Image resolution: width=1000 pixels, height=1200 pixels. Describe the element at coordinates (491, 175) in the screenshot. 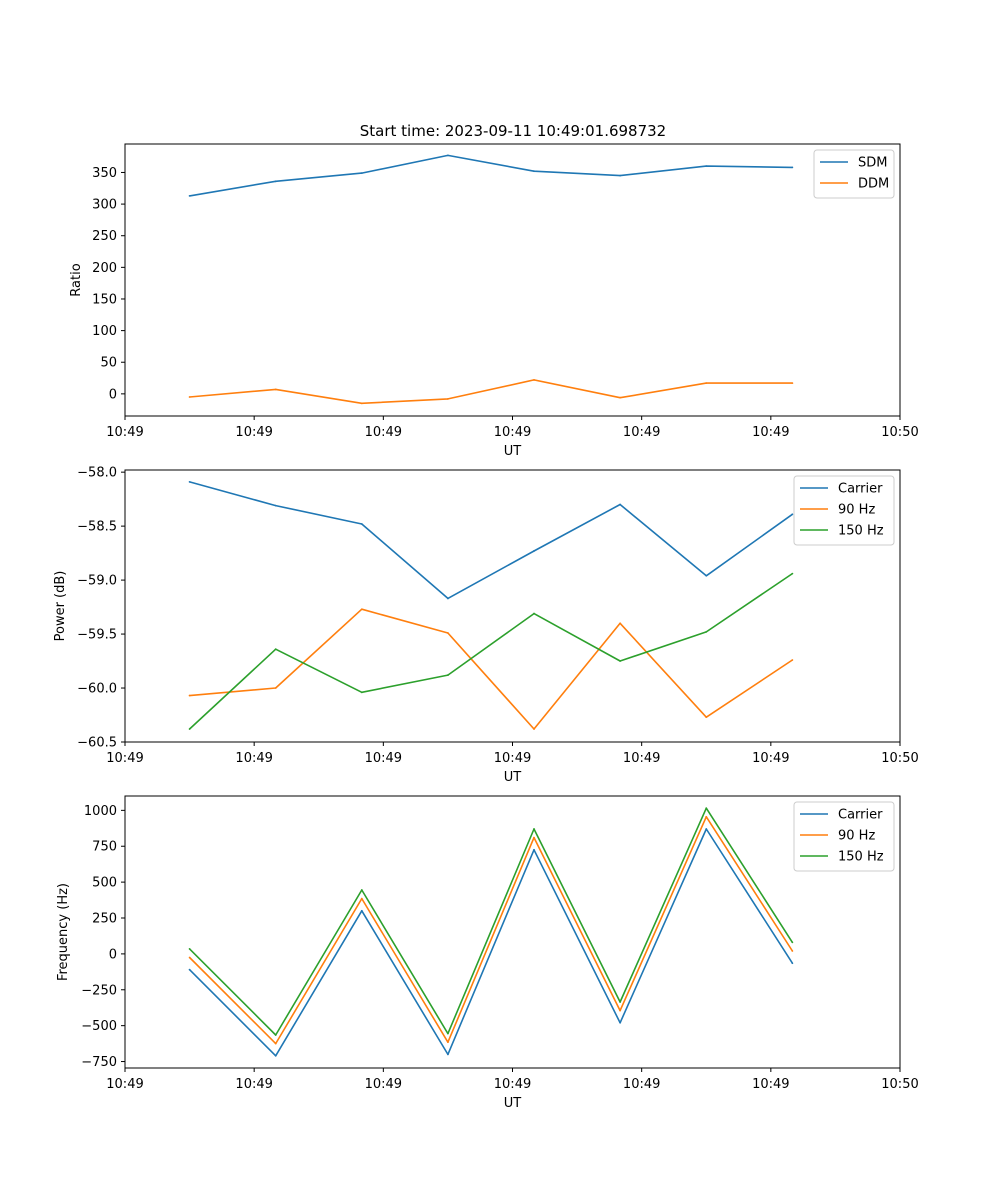

I see `series-line-sdm` at that location.